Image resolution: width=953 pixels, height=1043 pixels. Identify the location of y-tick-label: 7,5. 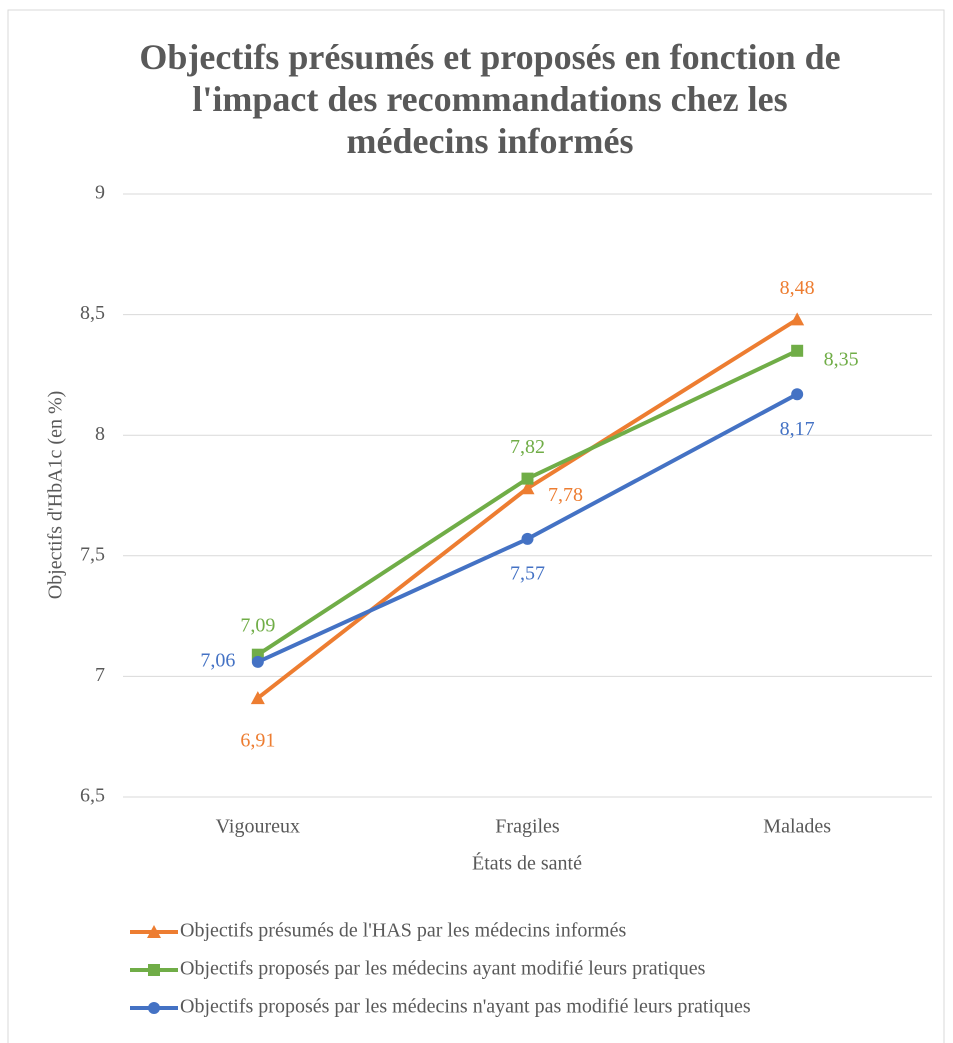
(92, 554).